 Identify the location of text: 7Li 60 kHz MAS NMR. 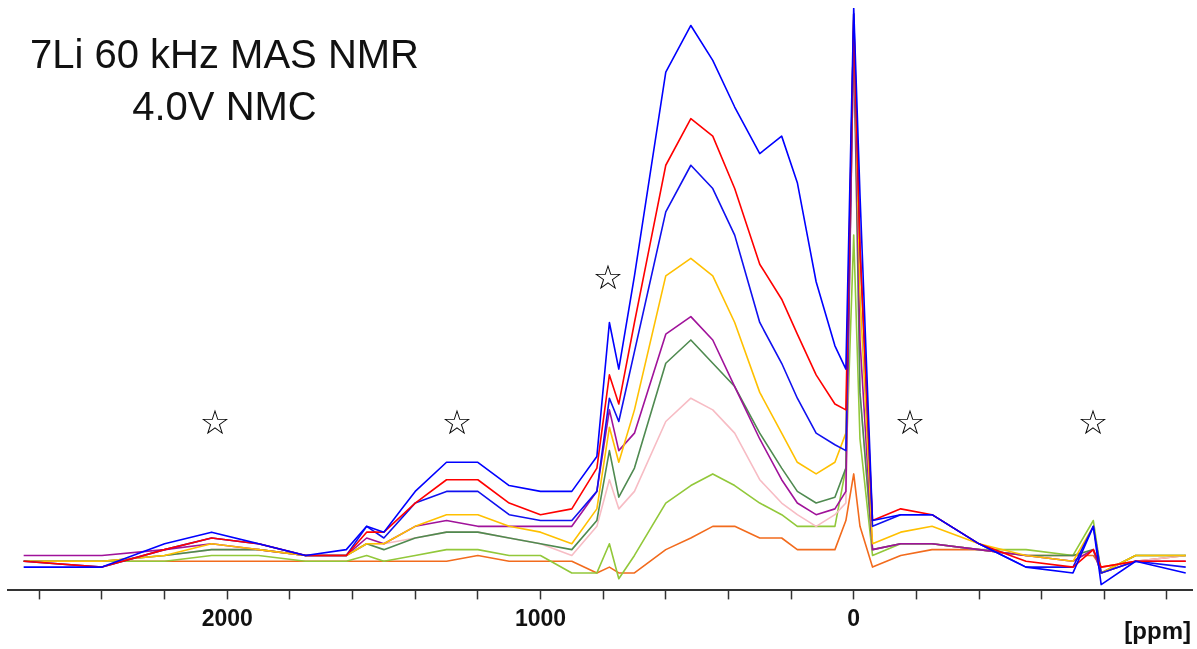
(224, 54).